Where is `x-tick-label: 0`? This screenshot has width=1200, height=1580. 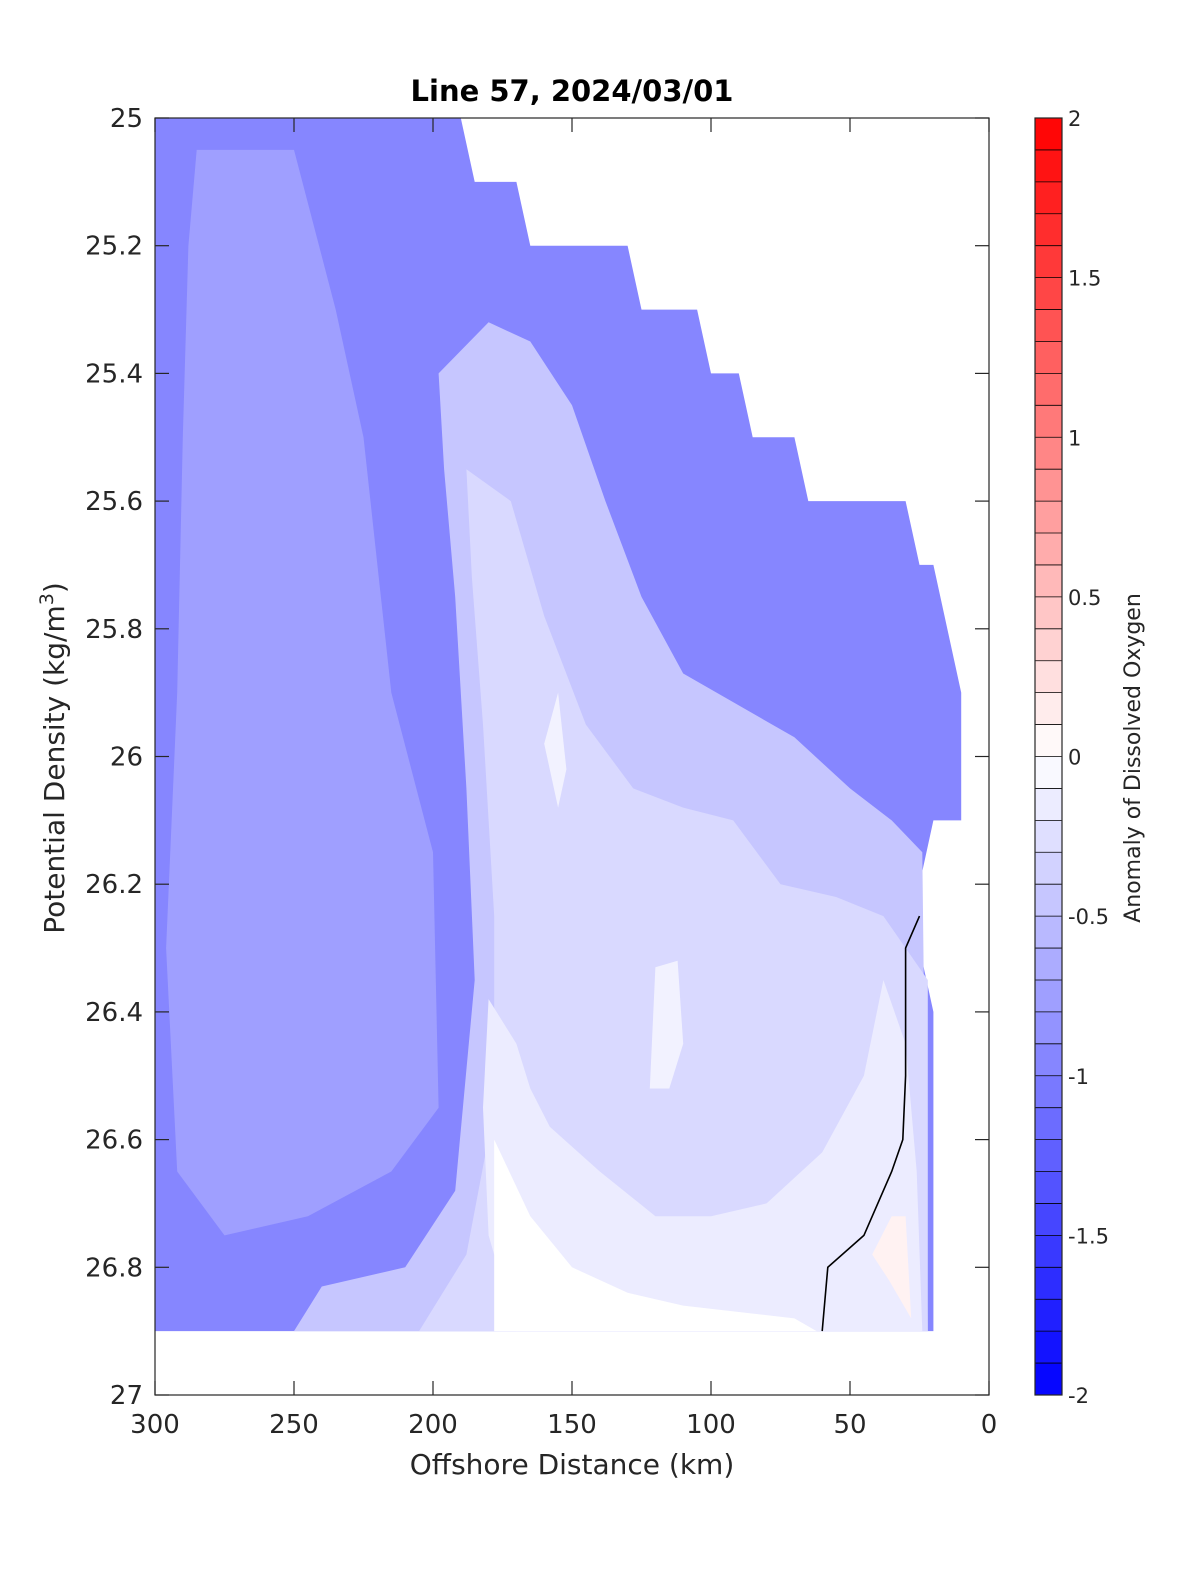 x-tick-label: 0 is located at coordinates (989, 1425).